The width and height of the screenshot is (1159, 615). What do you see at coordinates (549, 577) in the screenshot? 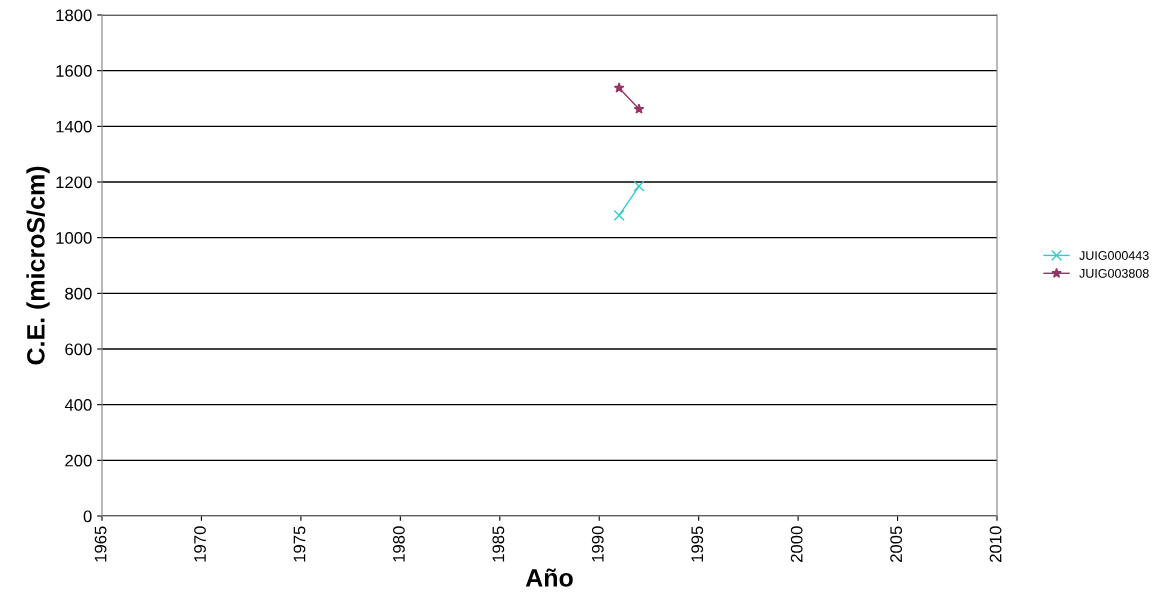
I see `x-axis-title: Año` at bounding box center [549, 577].